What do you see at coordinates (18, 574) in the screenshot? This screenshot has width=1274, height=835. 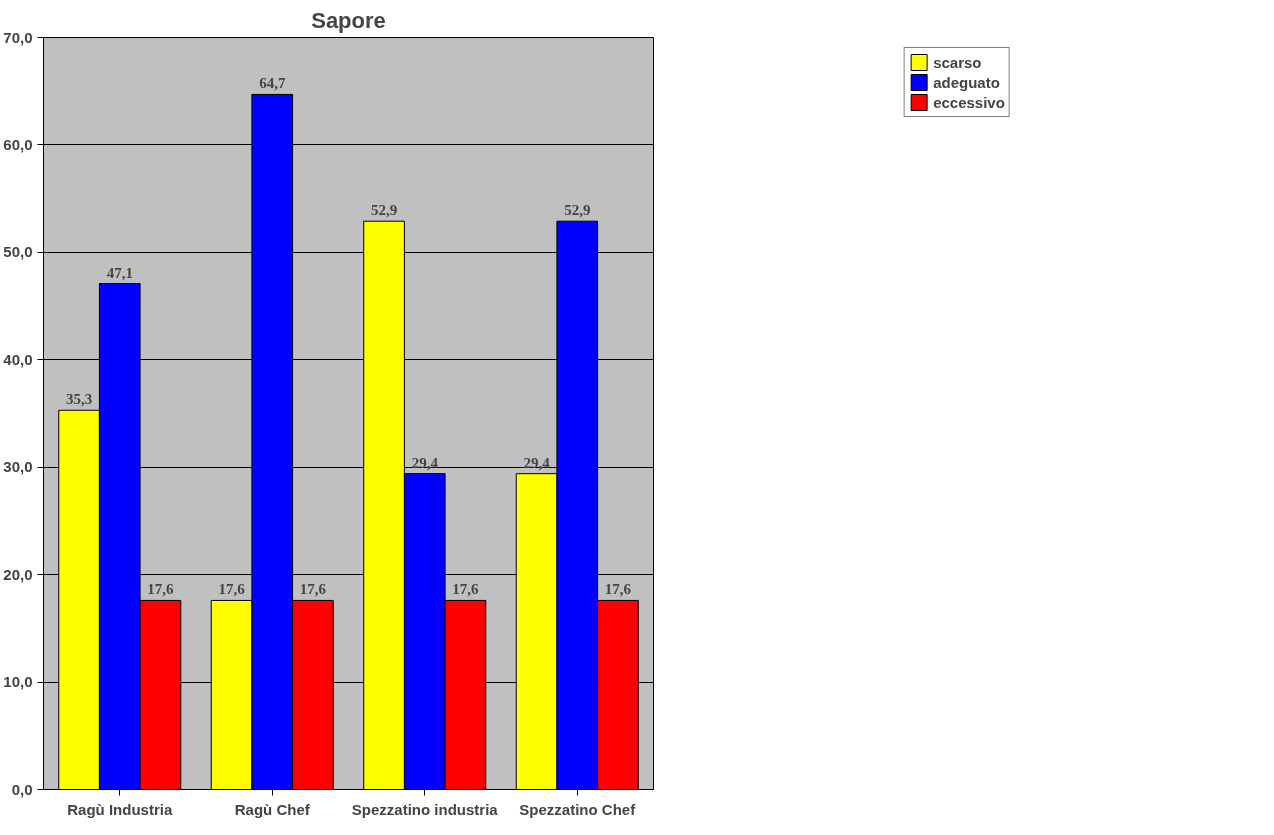 I see `y-tick-label: 20,0` at bounding box center [18, 574].